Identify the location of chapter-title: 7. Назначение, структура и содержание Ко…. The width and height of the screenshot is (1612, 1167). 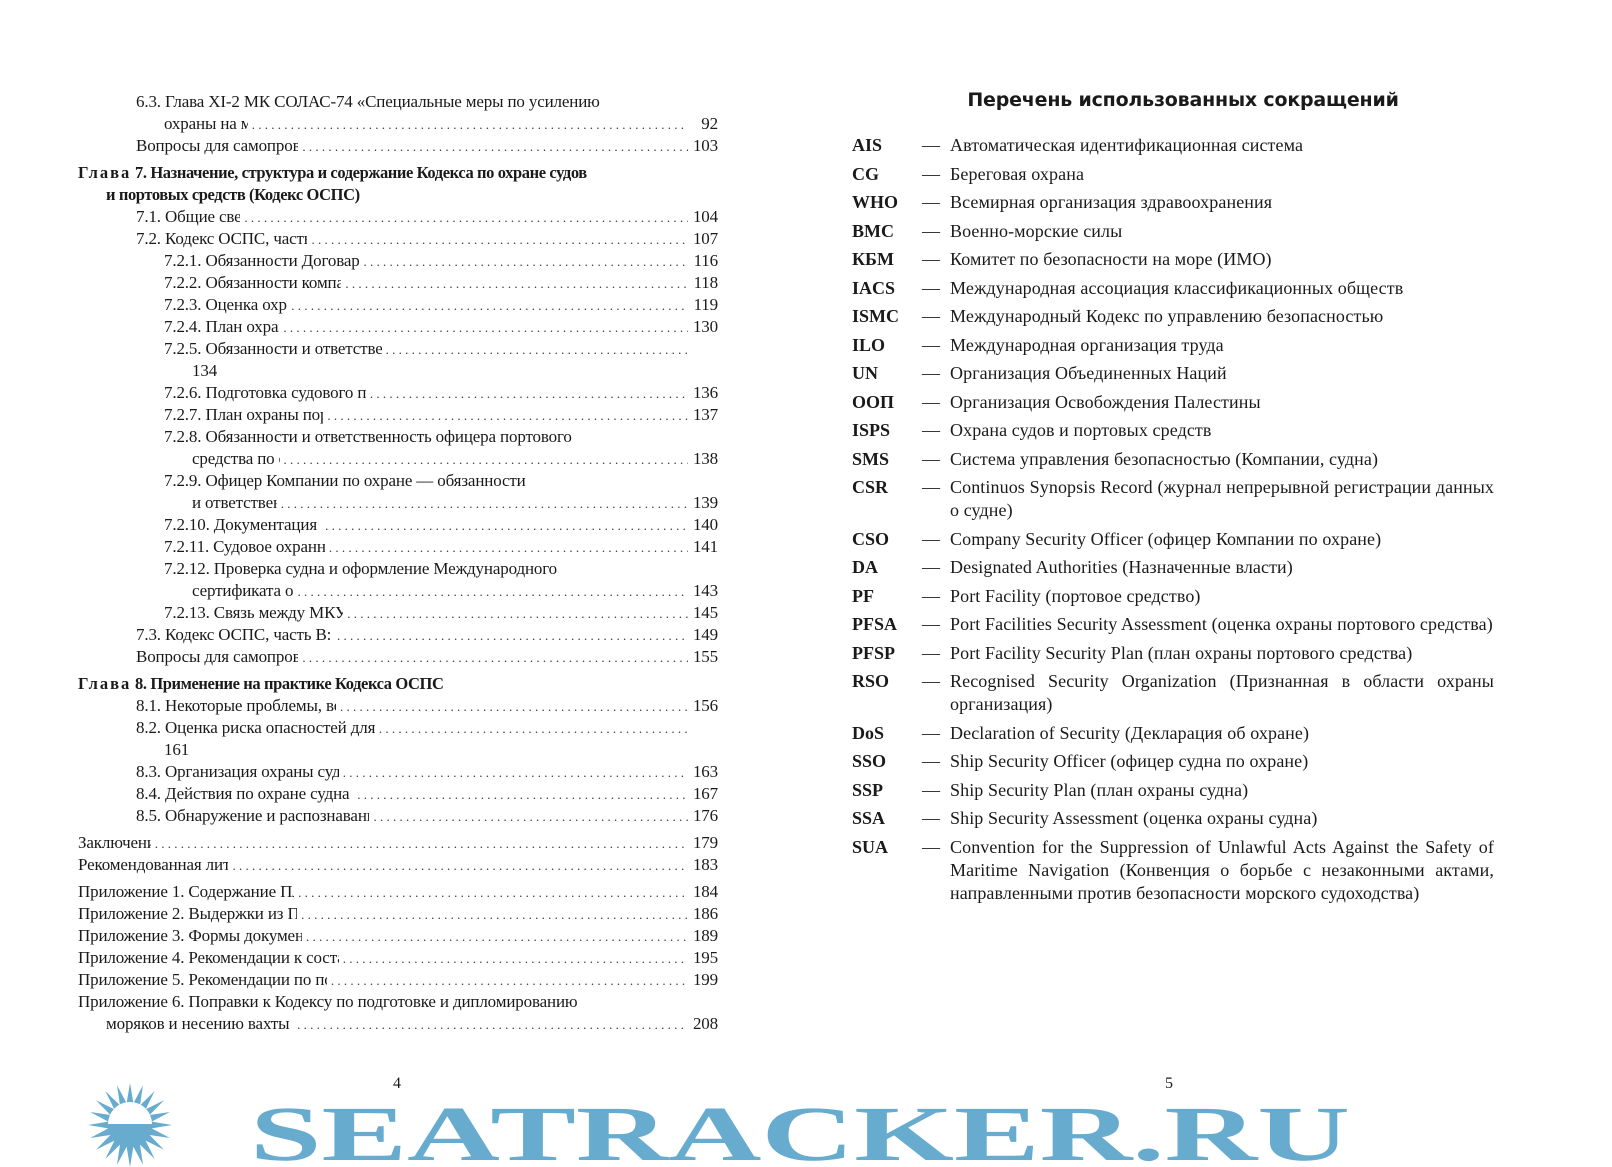
(359, 172).